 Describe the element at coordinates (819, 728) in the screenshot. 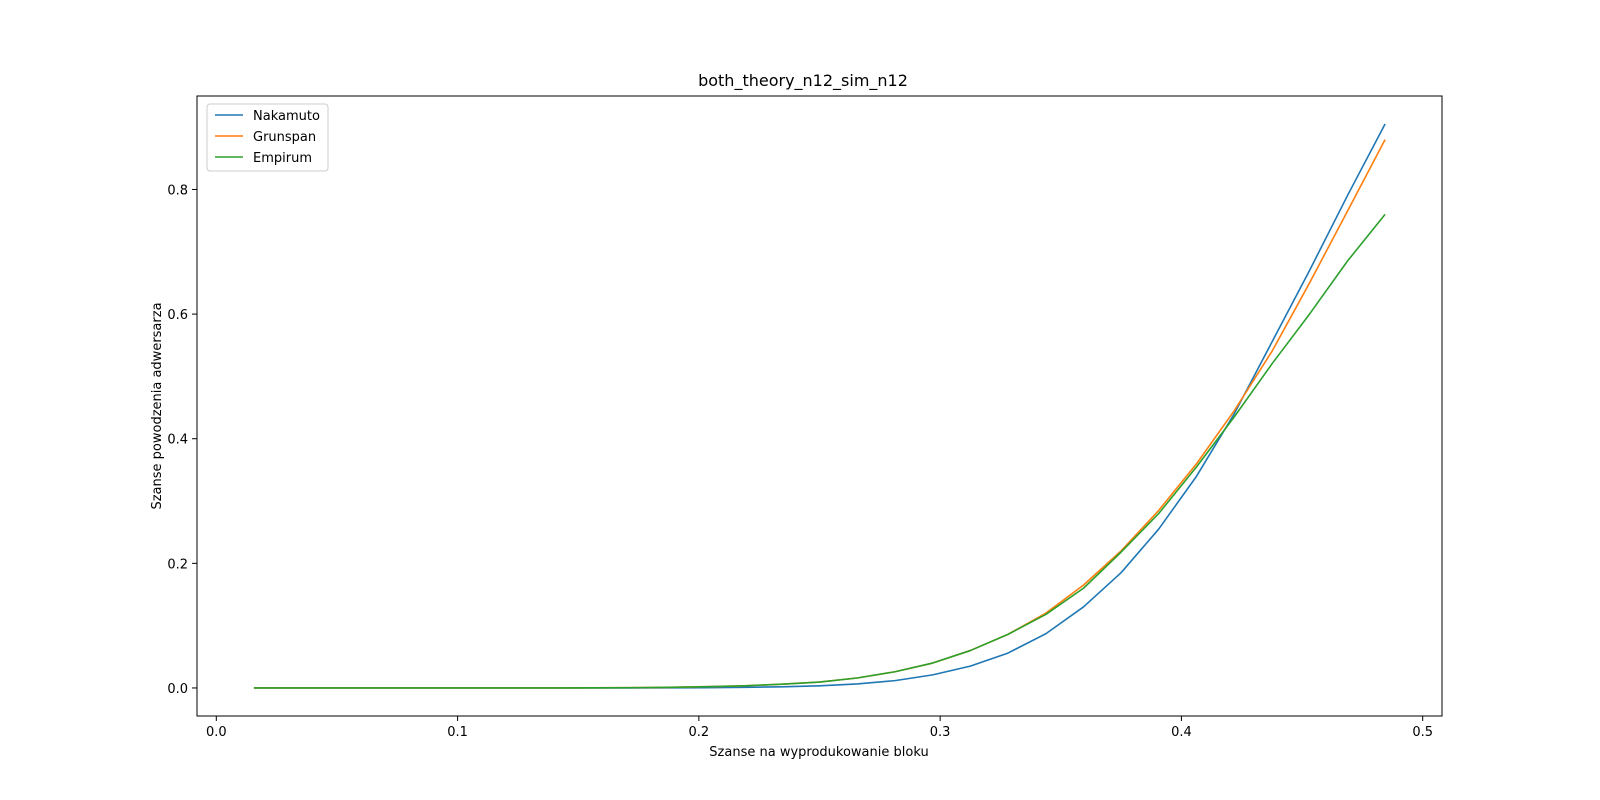

I see `x-axis: 0.0 0.1 0.2 0.3 0.4 0.5` at that location.